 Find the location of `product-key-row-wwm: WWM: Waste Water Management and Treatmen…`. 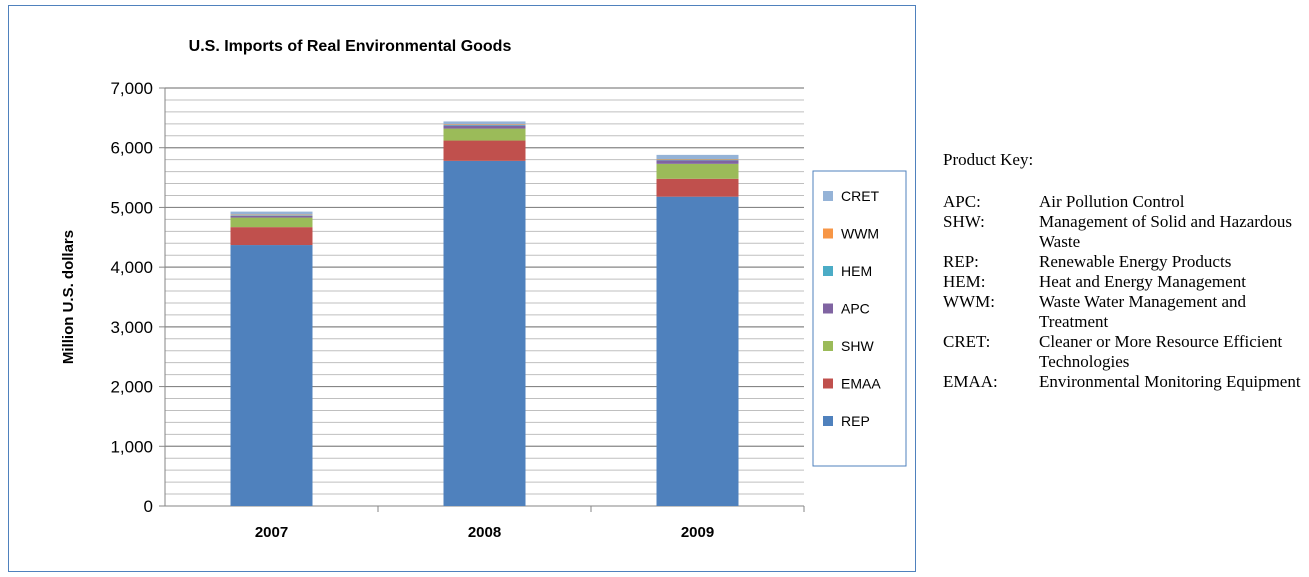

product-key-row-wwm: WWM: Waste Water Management and Treatmen… is located at coordinates (1124, 312).